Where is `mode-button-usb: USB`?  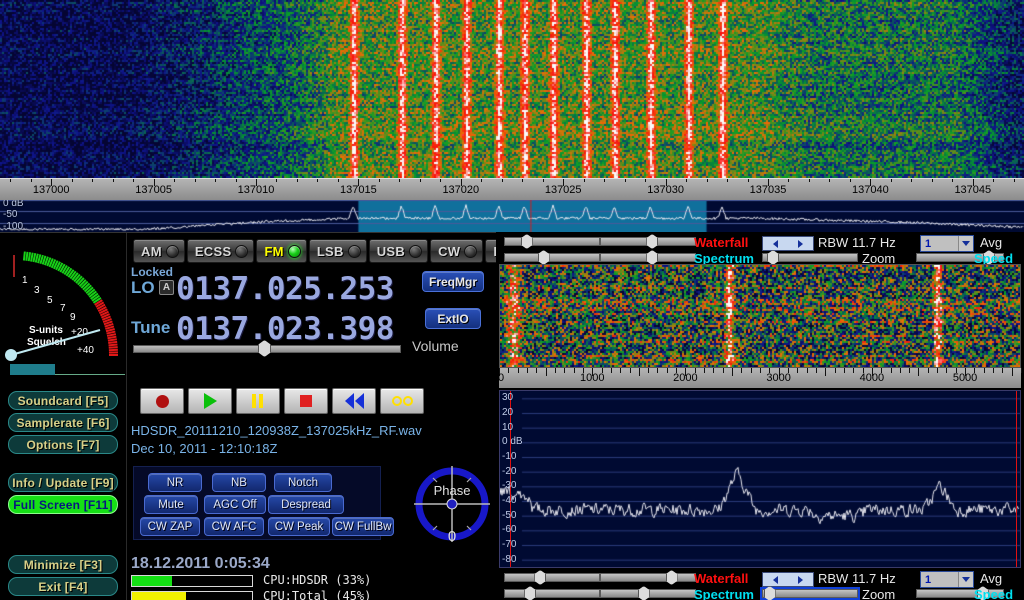 mode-button-usb: USB is located at coordinates (398, 251).